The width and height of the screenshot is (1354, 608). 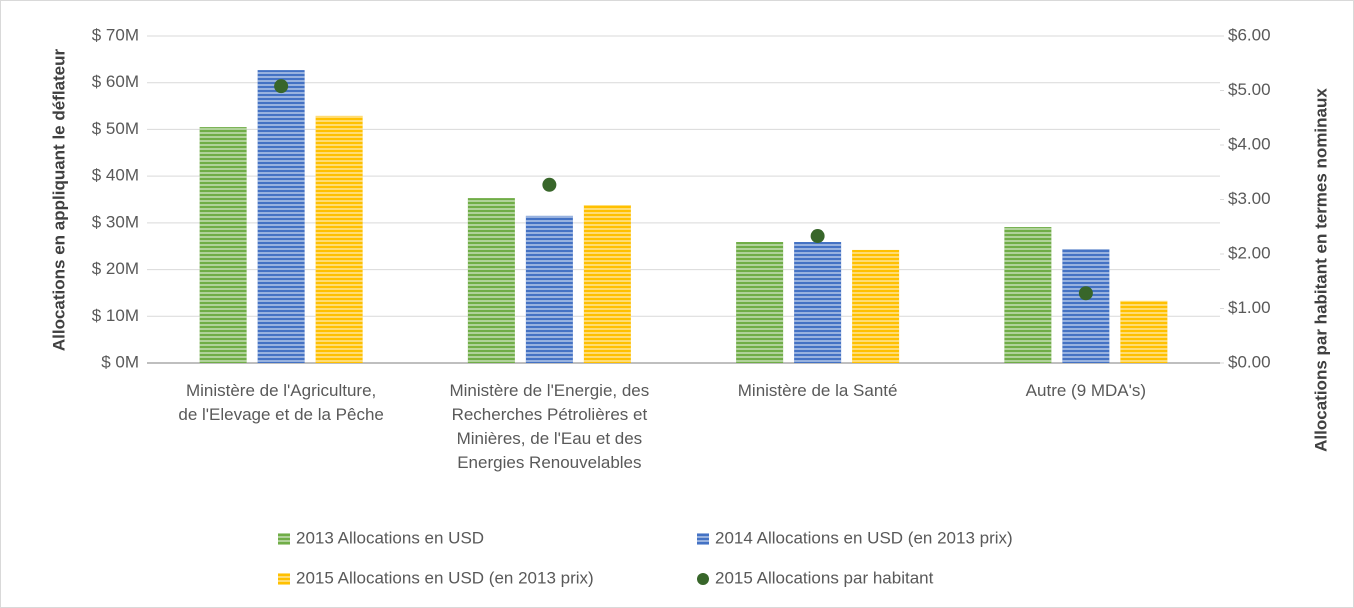 What do you see at coordinates (115, 315) in the screenshot?
I see `y-tick-label: $ 10M` at bounding box center [115, 315].